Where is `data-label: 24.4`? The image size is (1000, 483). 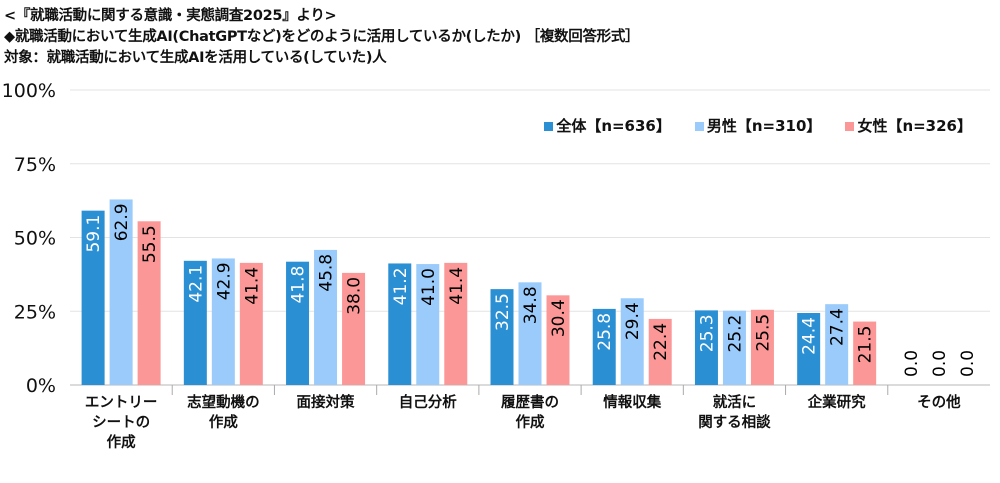
data-label: 24.4 is located at coordinates (810, 336).